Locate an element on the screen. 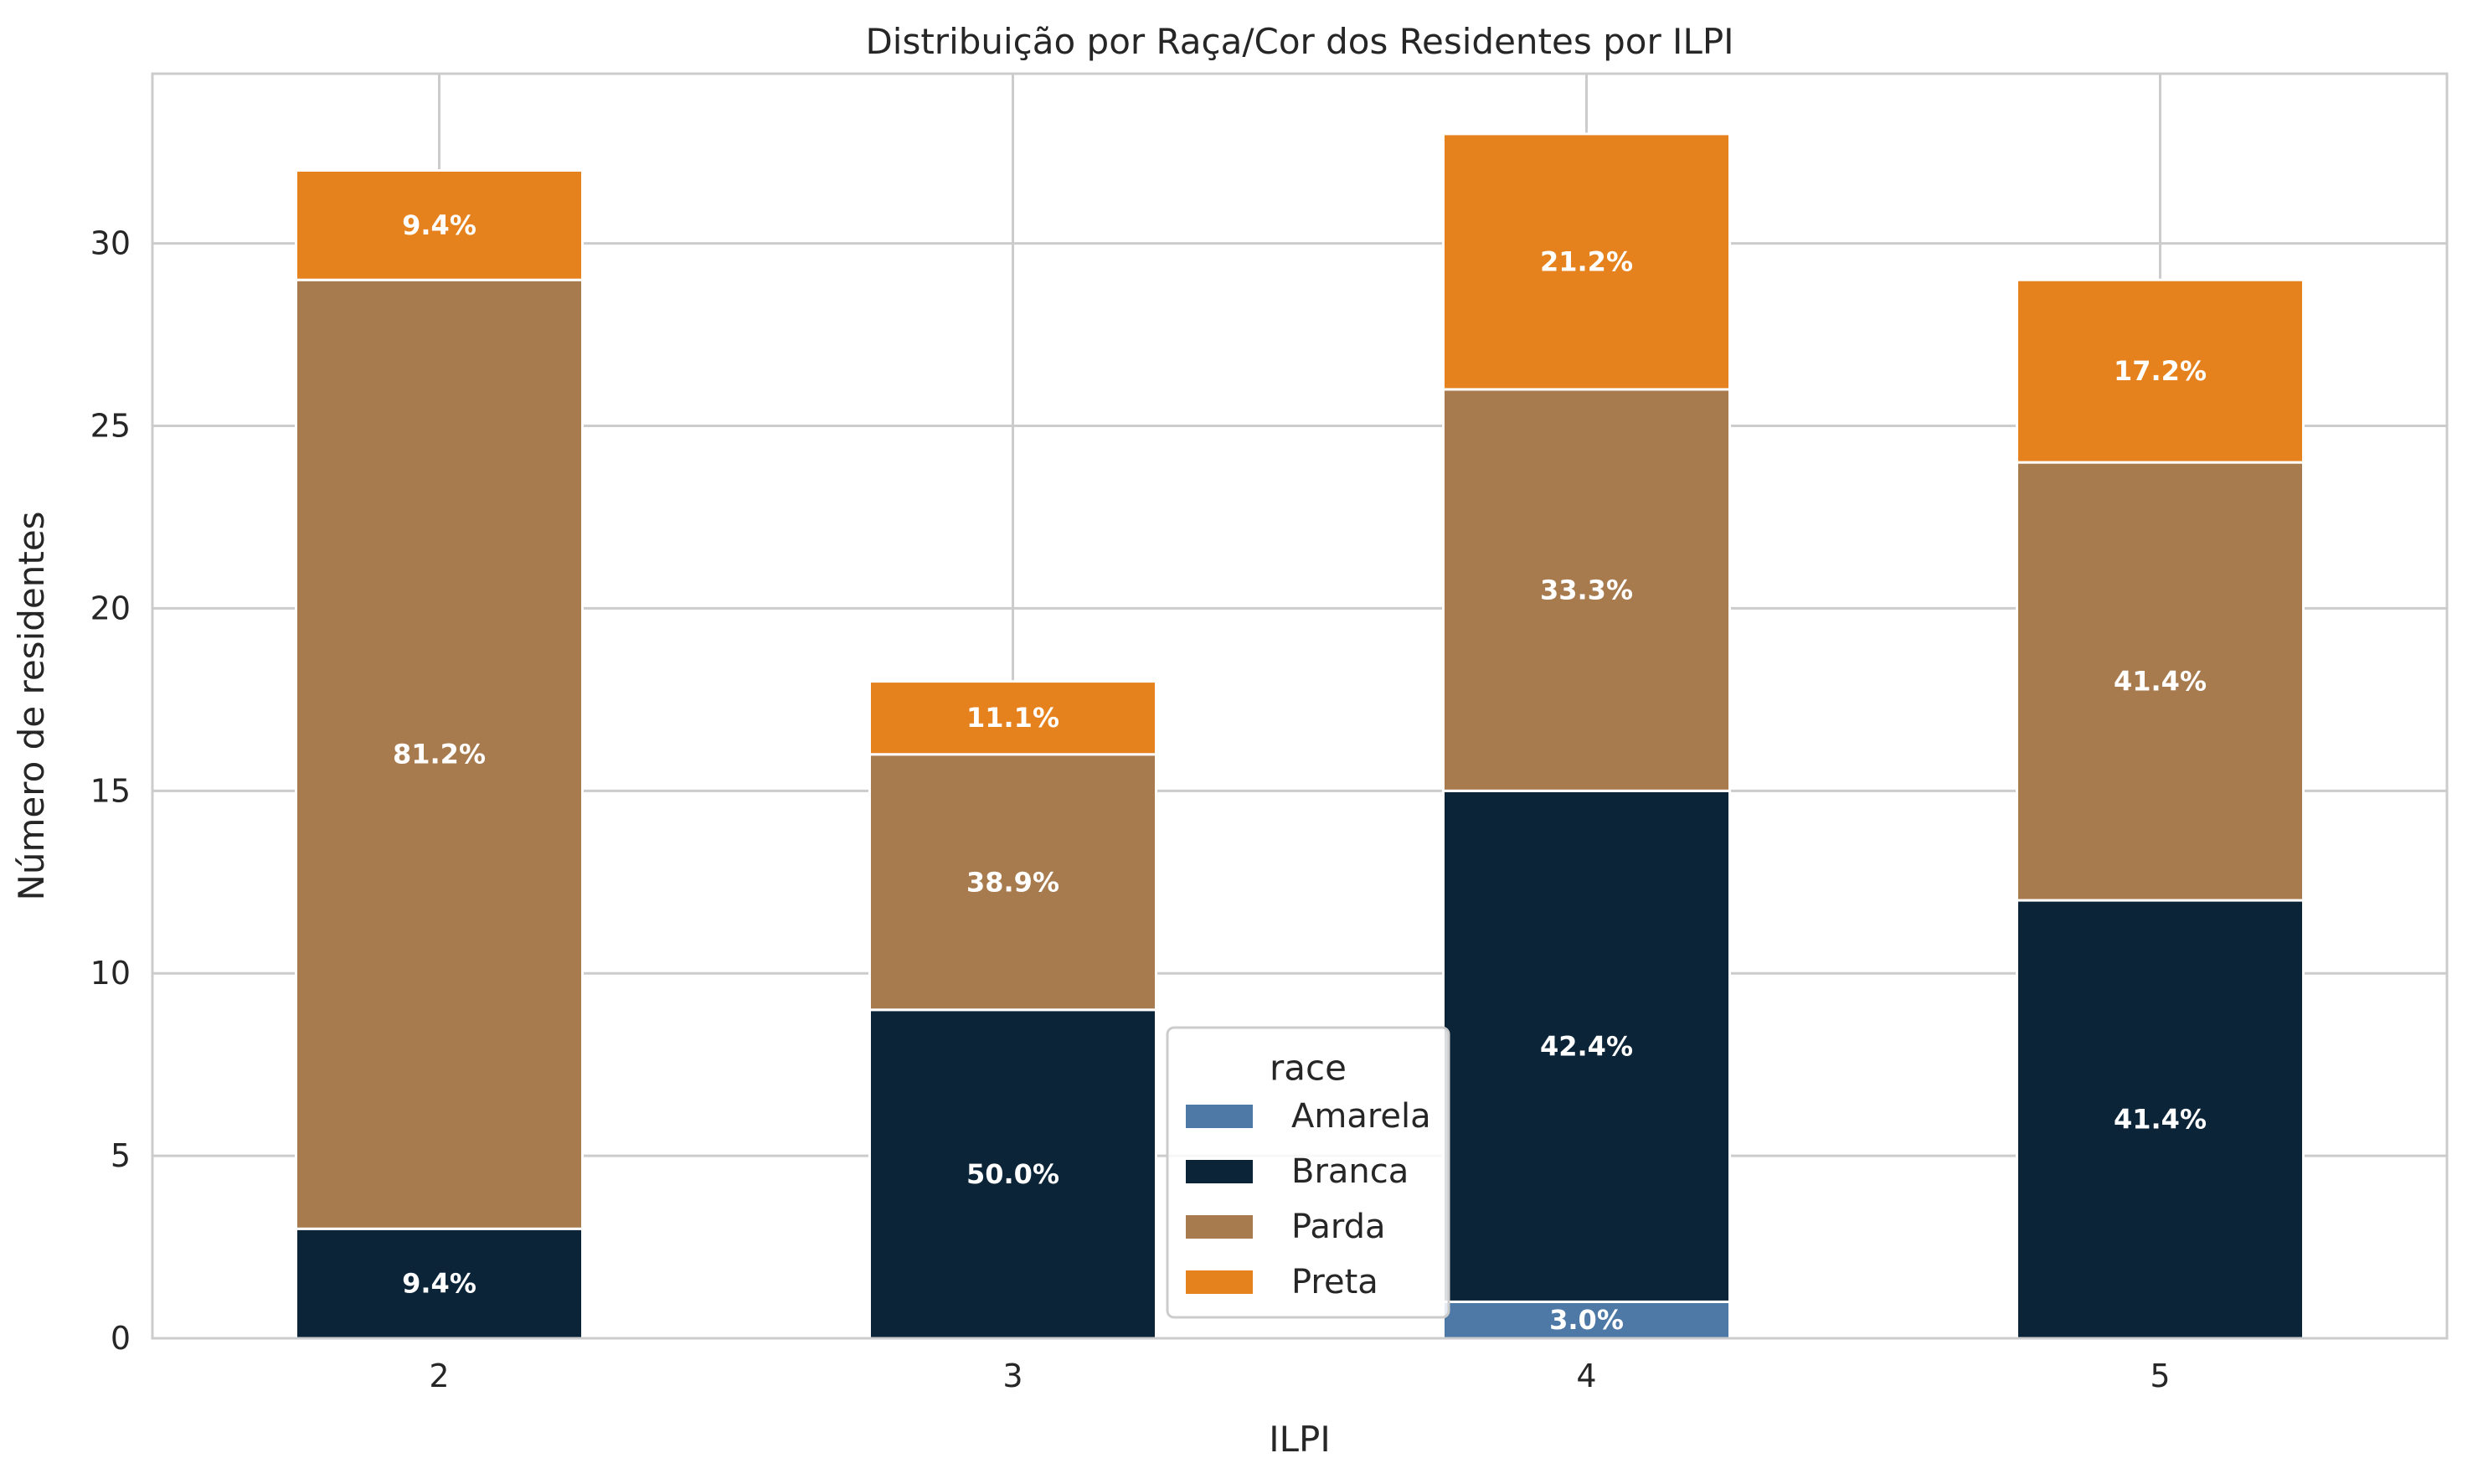 This screenshot has width=2488, height=1484. legend-entry-parda: Parda is located at coordinates (1338, 1227).